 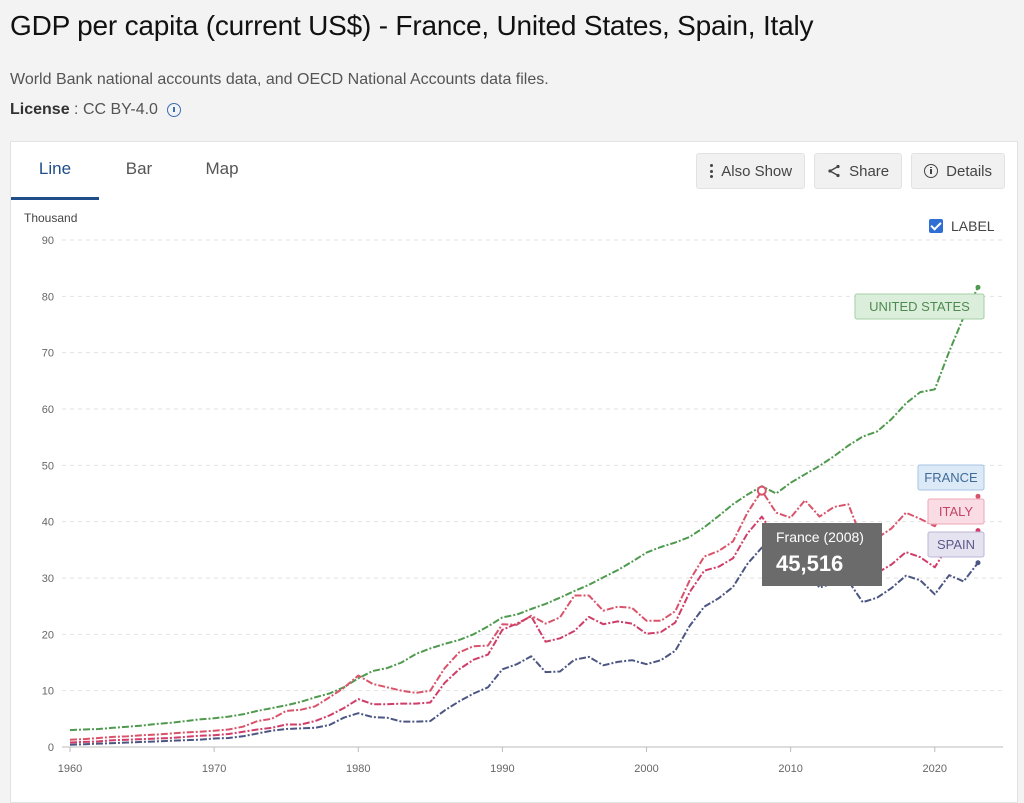 I want to click on x-tick-label: 1970, so click(x=214, y=769).